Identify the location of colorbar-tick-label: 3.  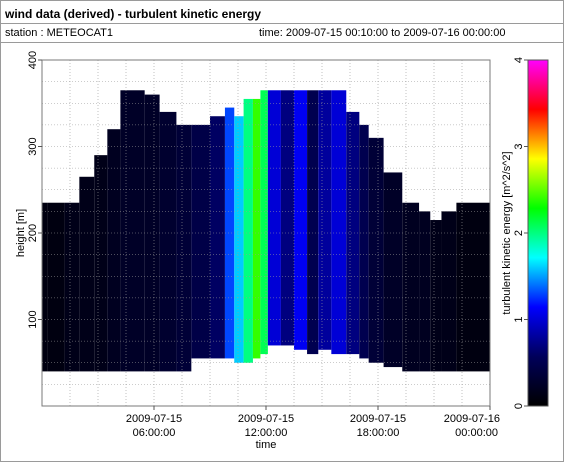
(519, 146).